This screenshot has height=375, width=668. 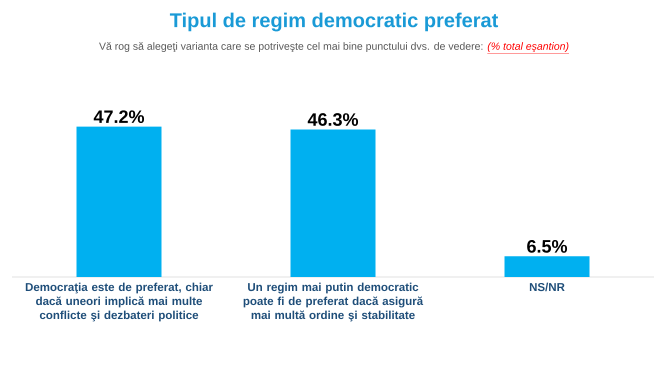 I want to click on chart-subtitle: Vă rog să alegeţi varianta care se potriveşte cel mai bine punctului dvs. de vedere:, so click(x=290, y=47).